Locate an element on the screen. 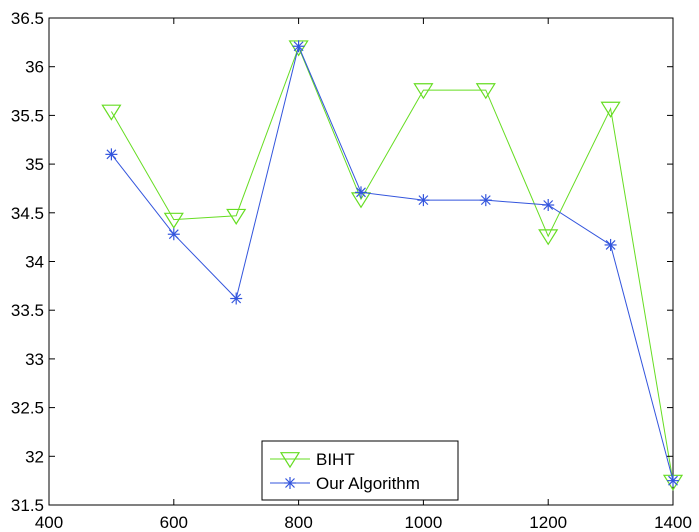  x-tick-label: 1200 is located at coordinates (548, 522).